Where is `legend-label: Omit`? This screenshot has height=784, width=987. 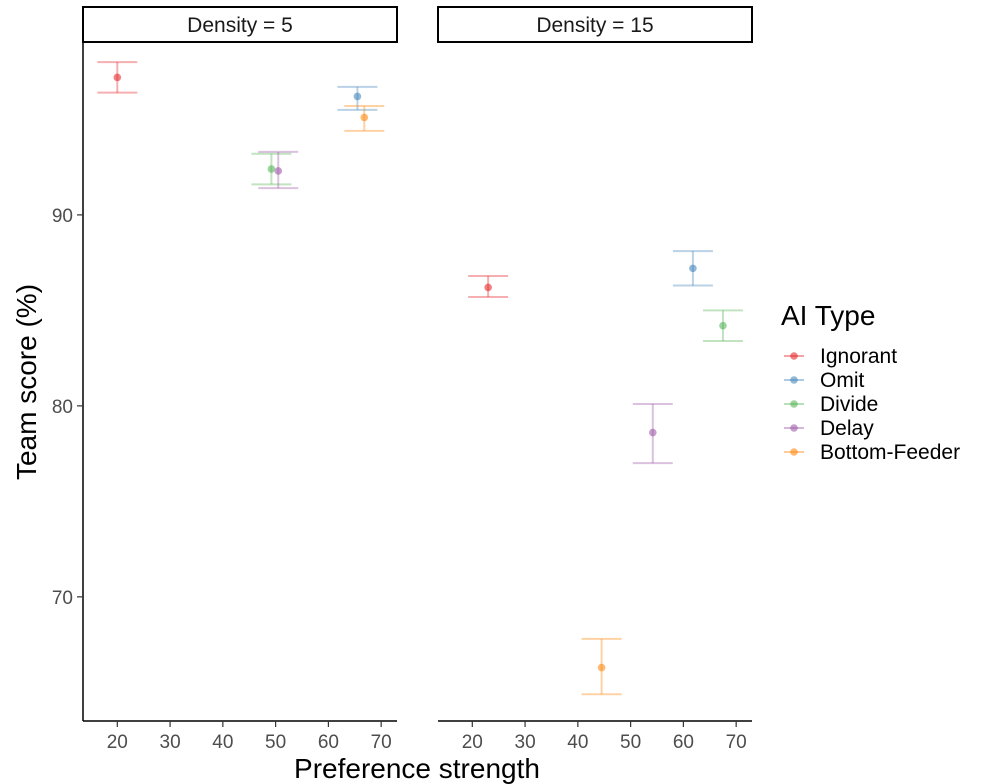
legend-label: Omit is located at coordinates (842, 380).